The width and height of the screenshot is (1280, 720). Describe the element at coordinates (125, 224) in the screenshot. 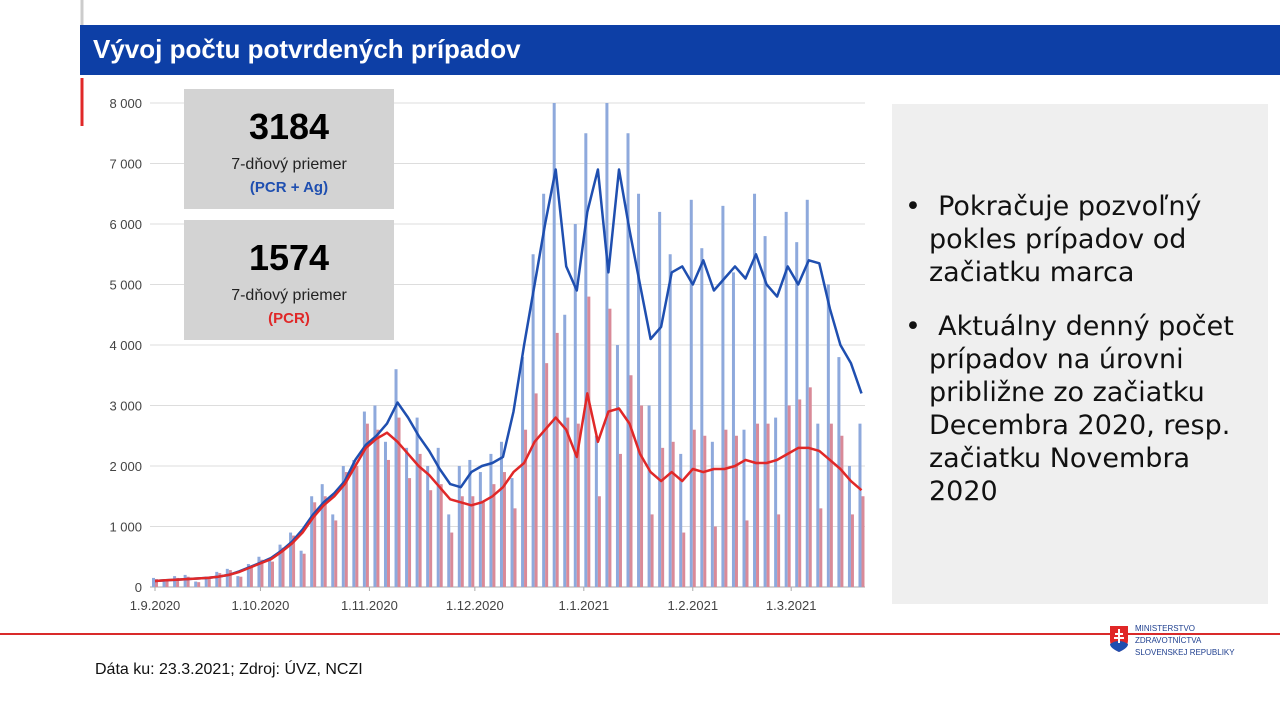

I see `y-tick-label: 6 000` at that location.